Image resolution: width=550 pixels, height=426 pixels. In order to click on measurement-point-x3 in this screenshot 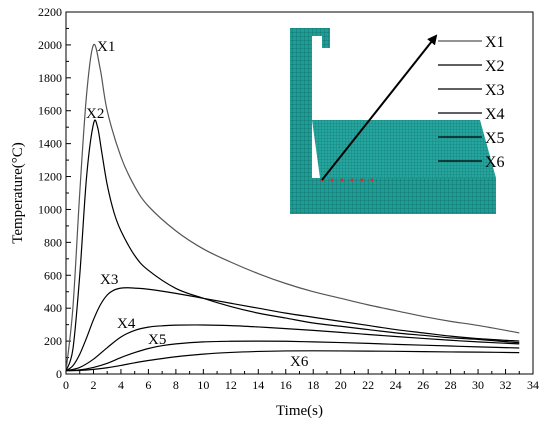, I will do `click(342, 180)`.